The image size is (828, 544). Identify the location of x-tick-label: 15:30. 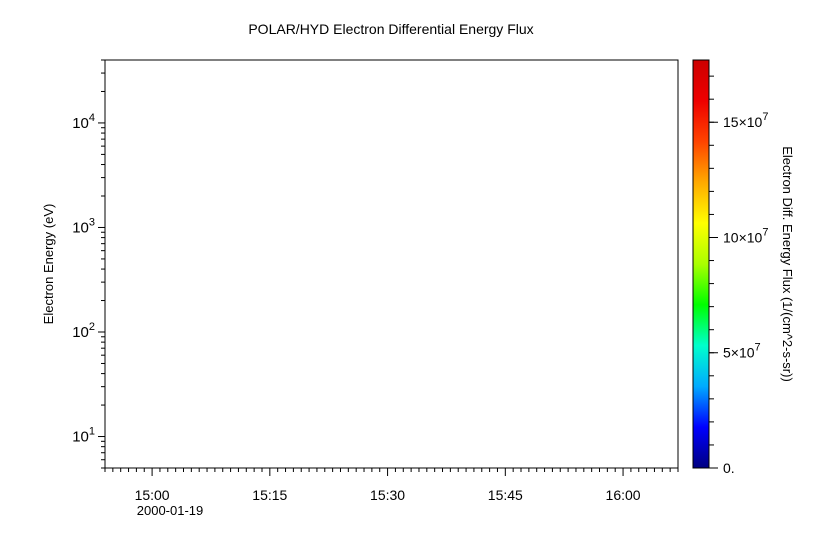
(387, 495).